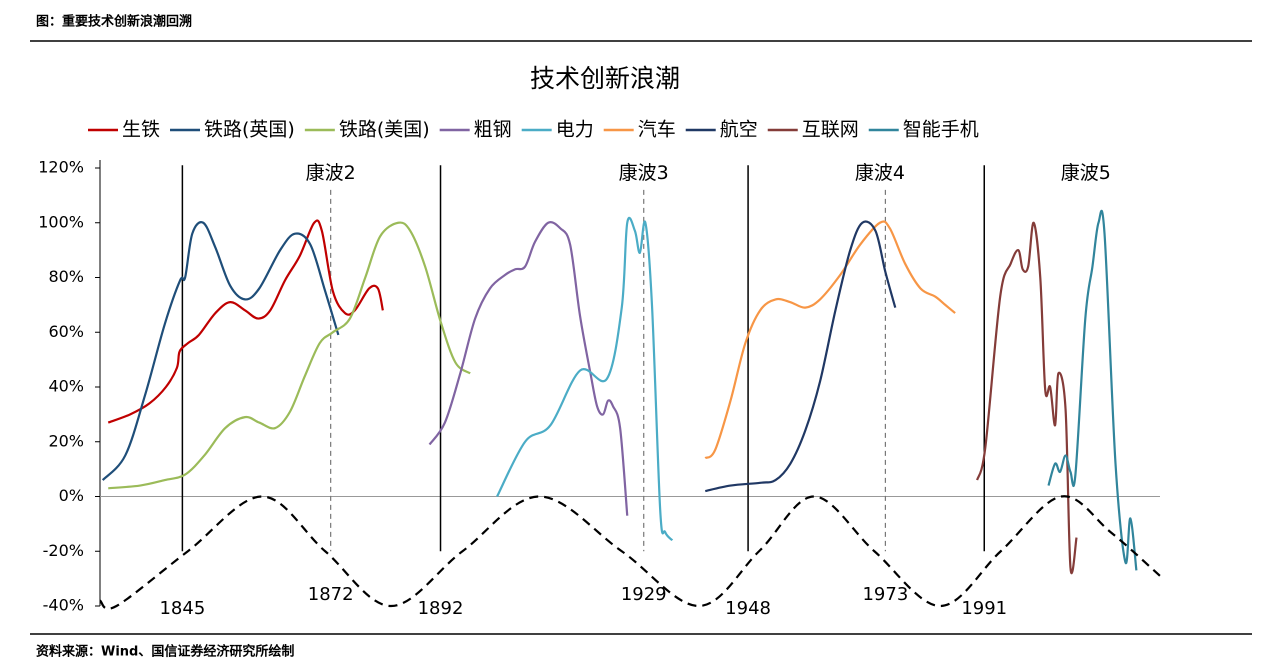  I want to click on legend-label: 电力, so click(575, 130).